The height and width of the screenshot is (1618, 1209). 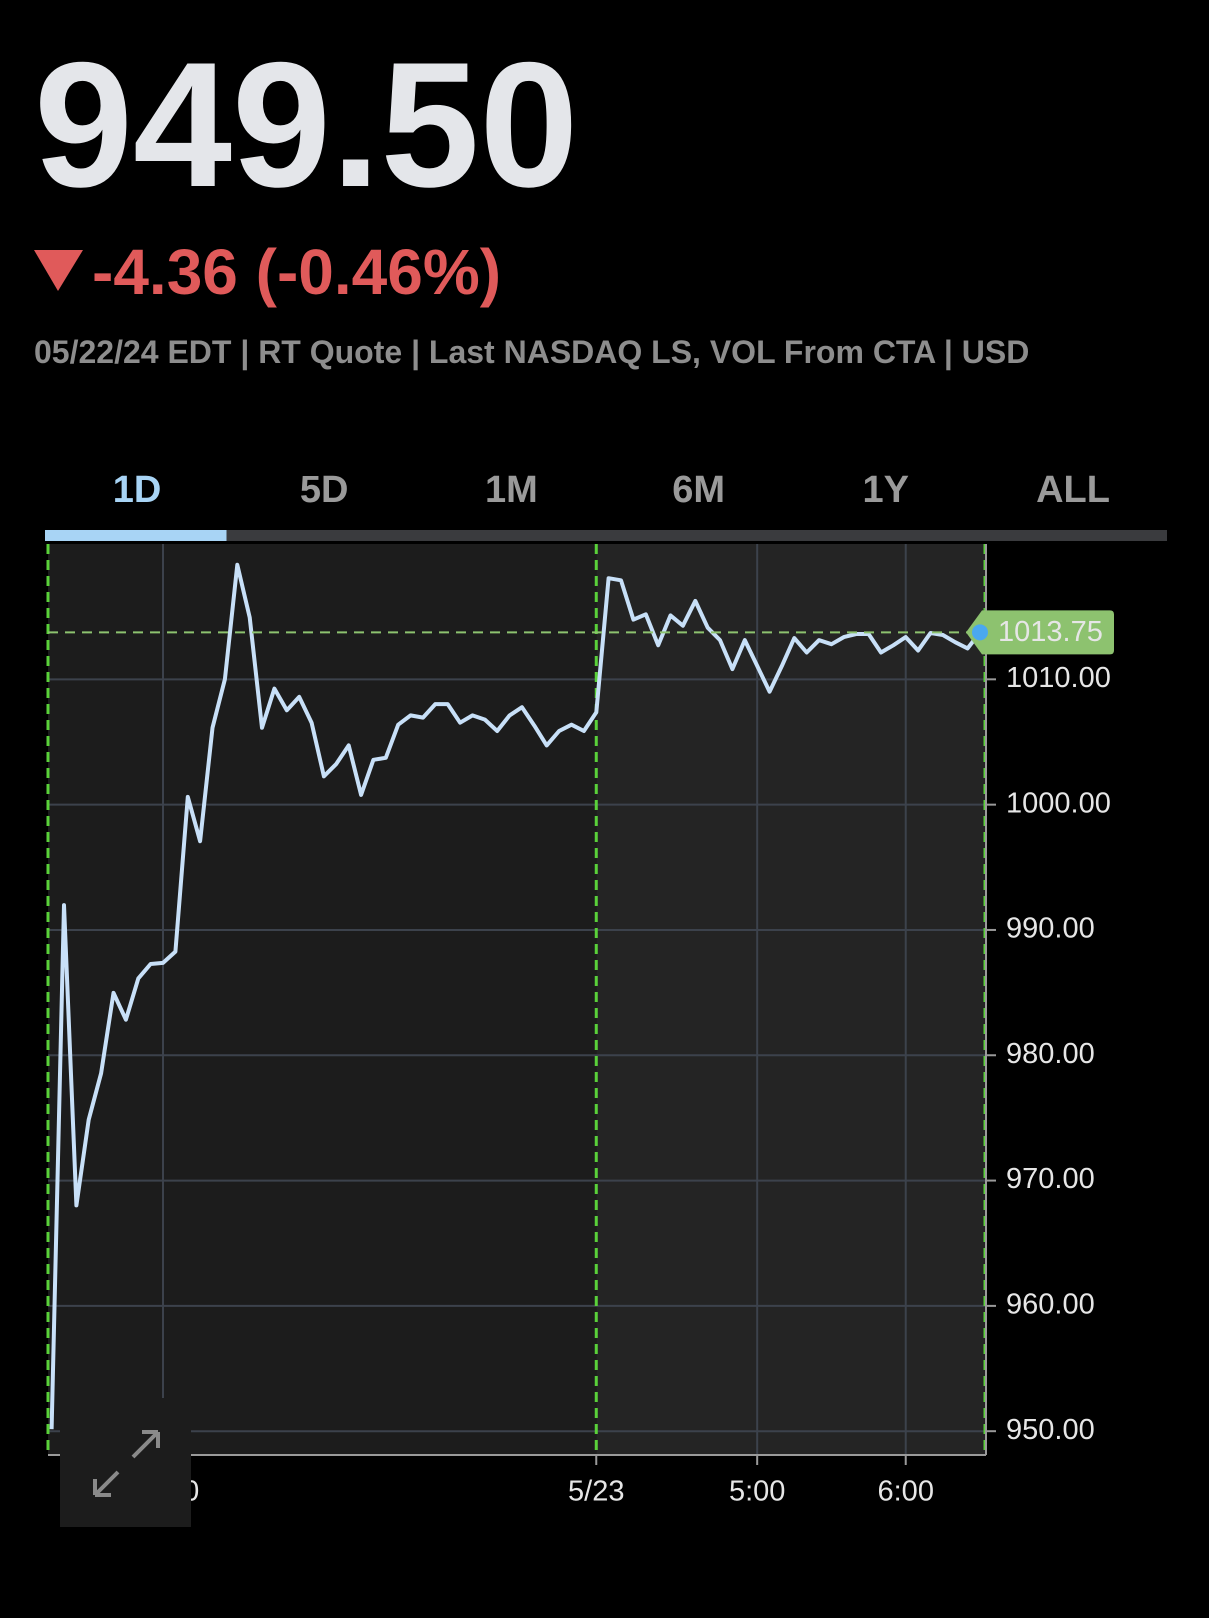 I want to click on y-tick-label: 990.00, so click(x=1050, y=929).